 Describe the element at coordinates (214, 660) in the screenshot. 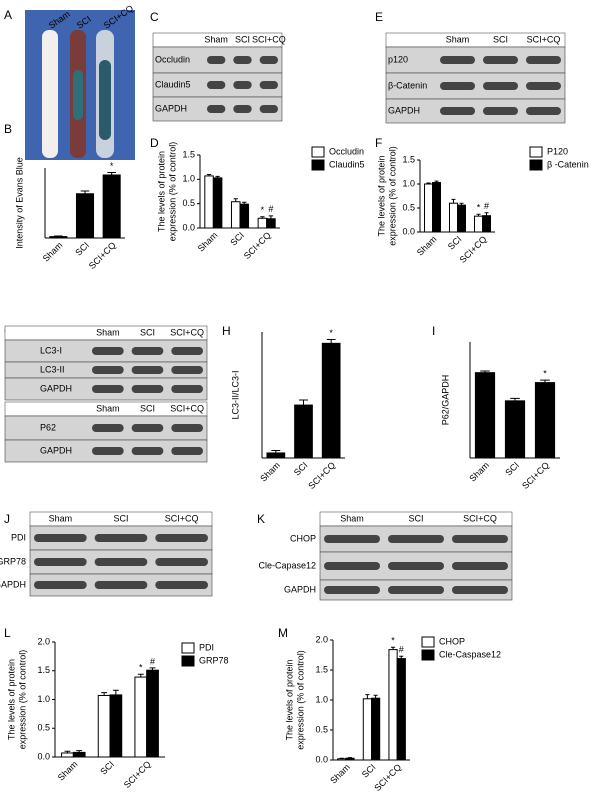

I see `legend-label: GRP78` at that location.